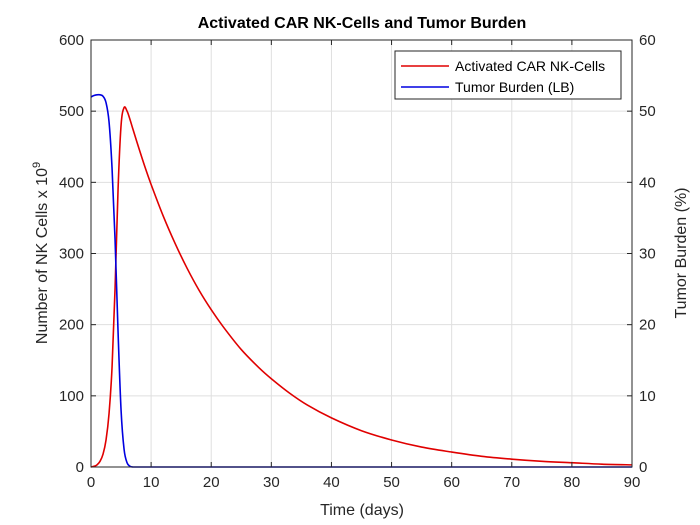 The height and width of the screenshot is (525, 700). I want to click on legend-label-activated-car-nk-cells: Activated CAR NK-Cells, so click(530, 66).